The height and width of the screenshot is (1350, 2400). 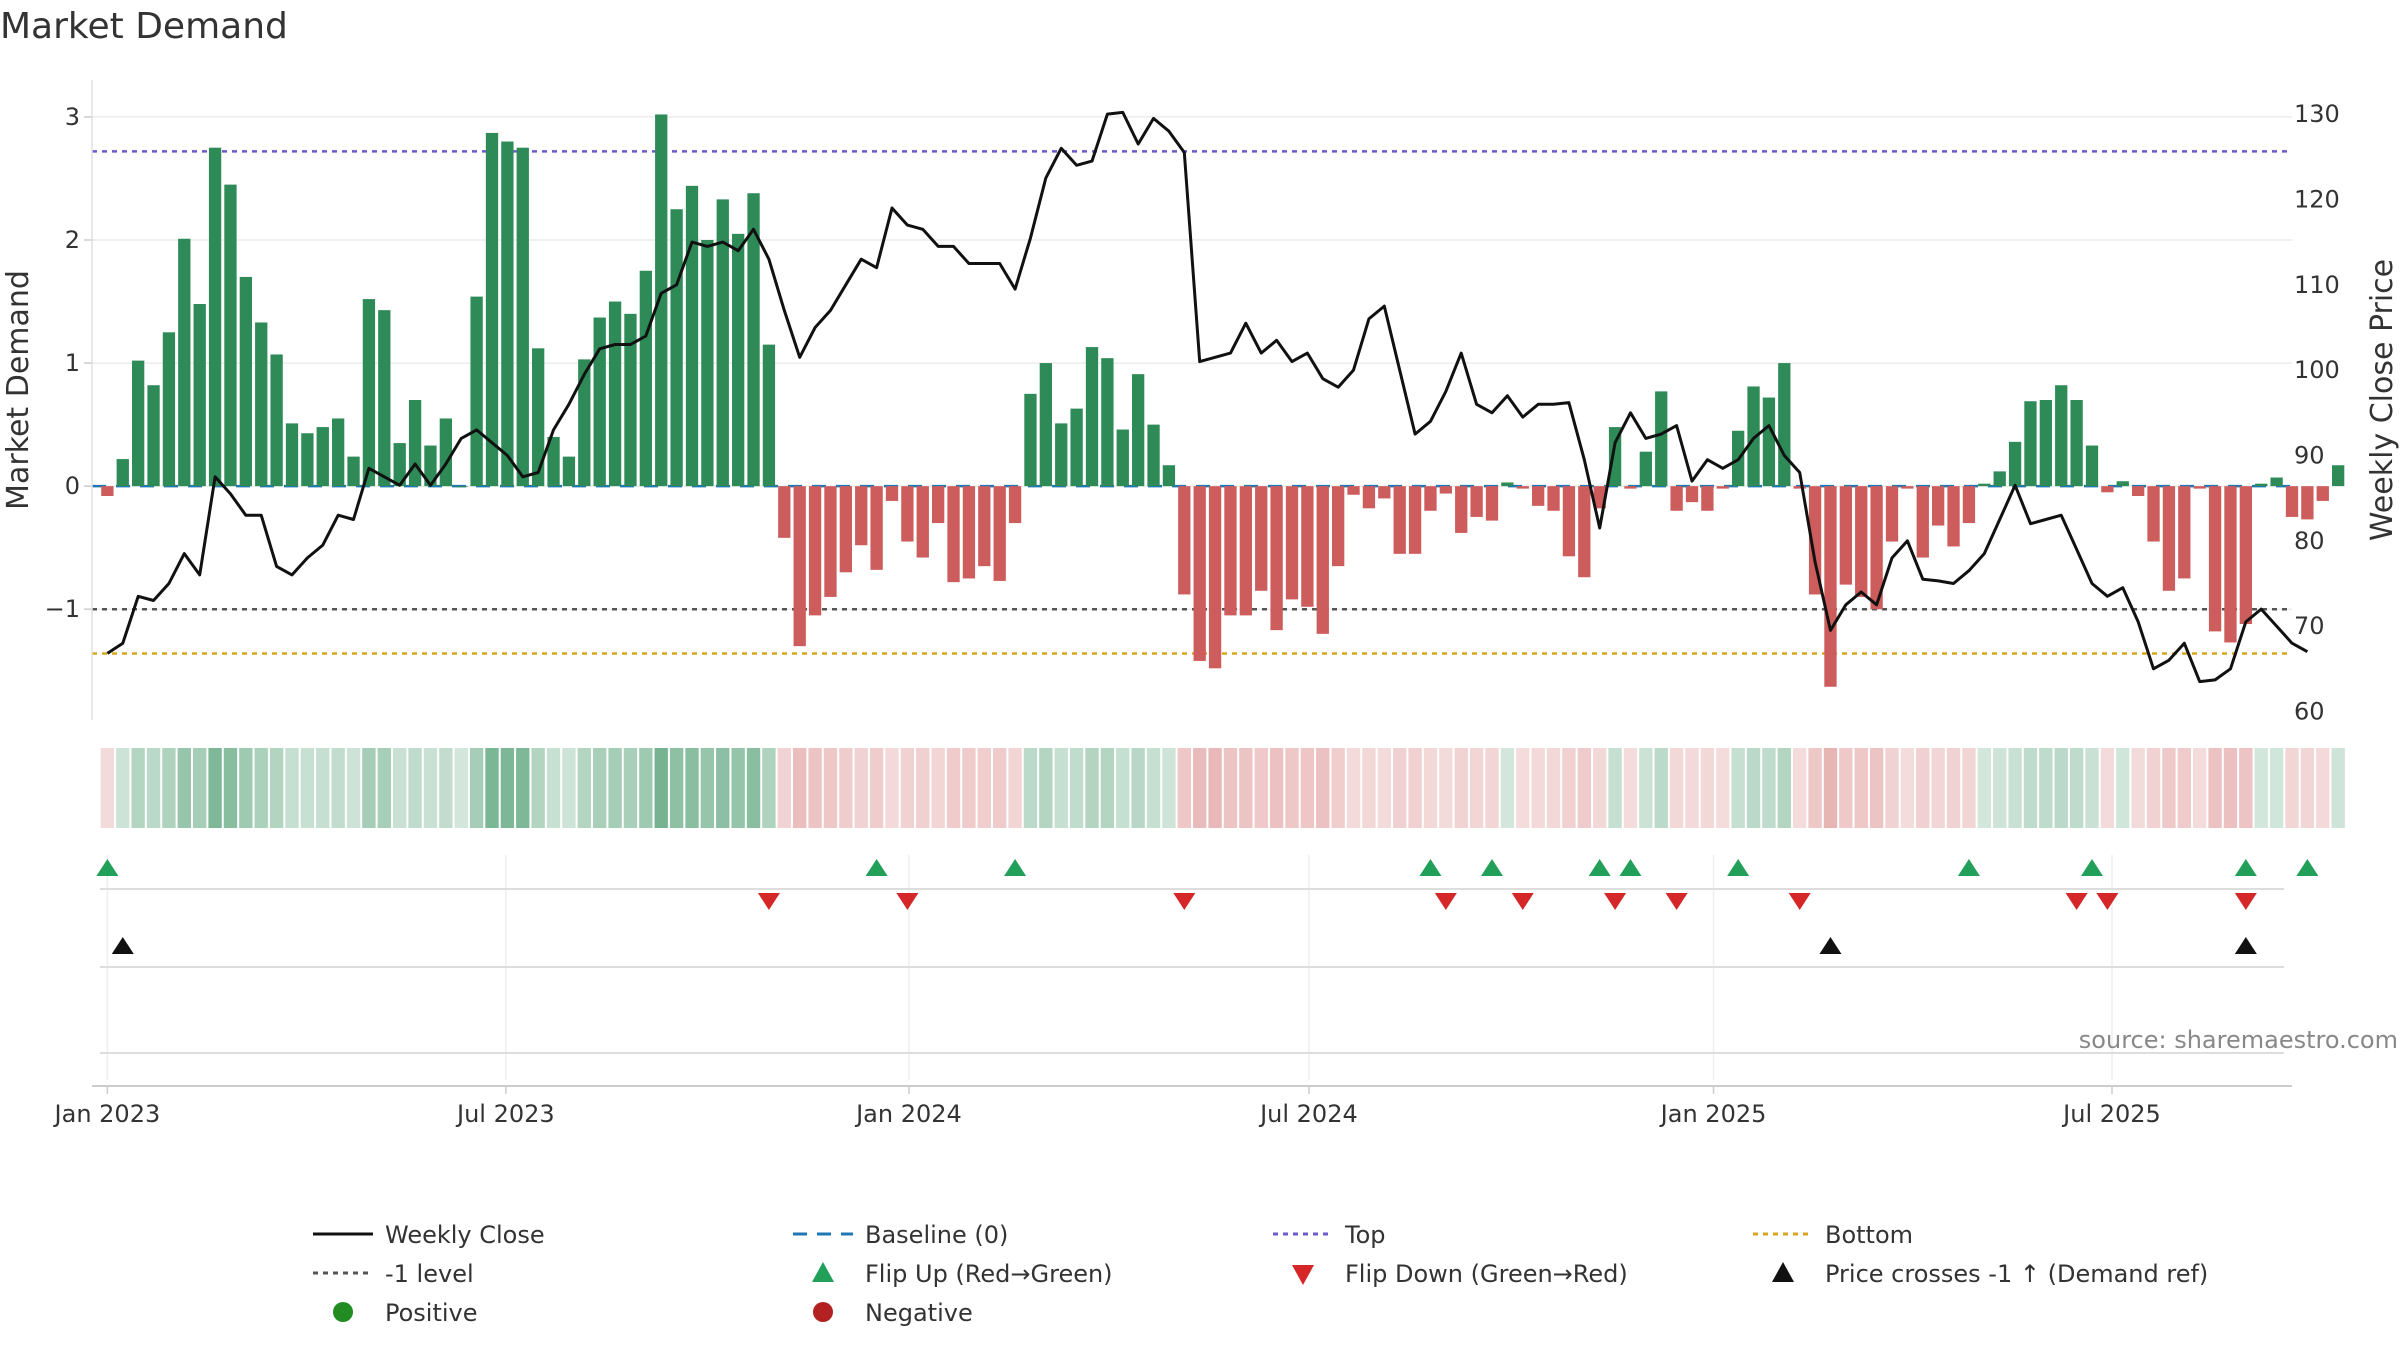 What do you see at coordinates (1308, 1114) in the screenshot?
I see `x-tick-label: Jul 2024` at bounding box center [1308, 1114].